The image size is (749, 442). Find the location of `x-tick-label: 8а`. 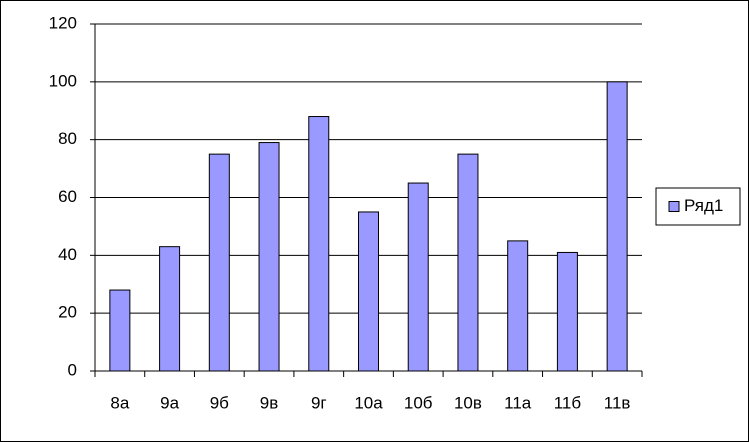

x-tick-label: 8а is located at coordinates (119, 402).